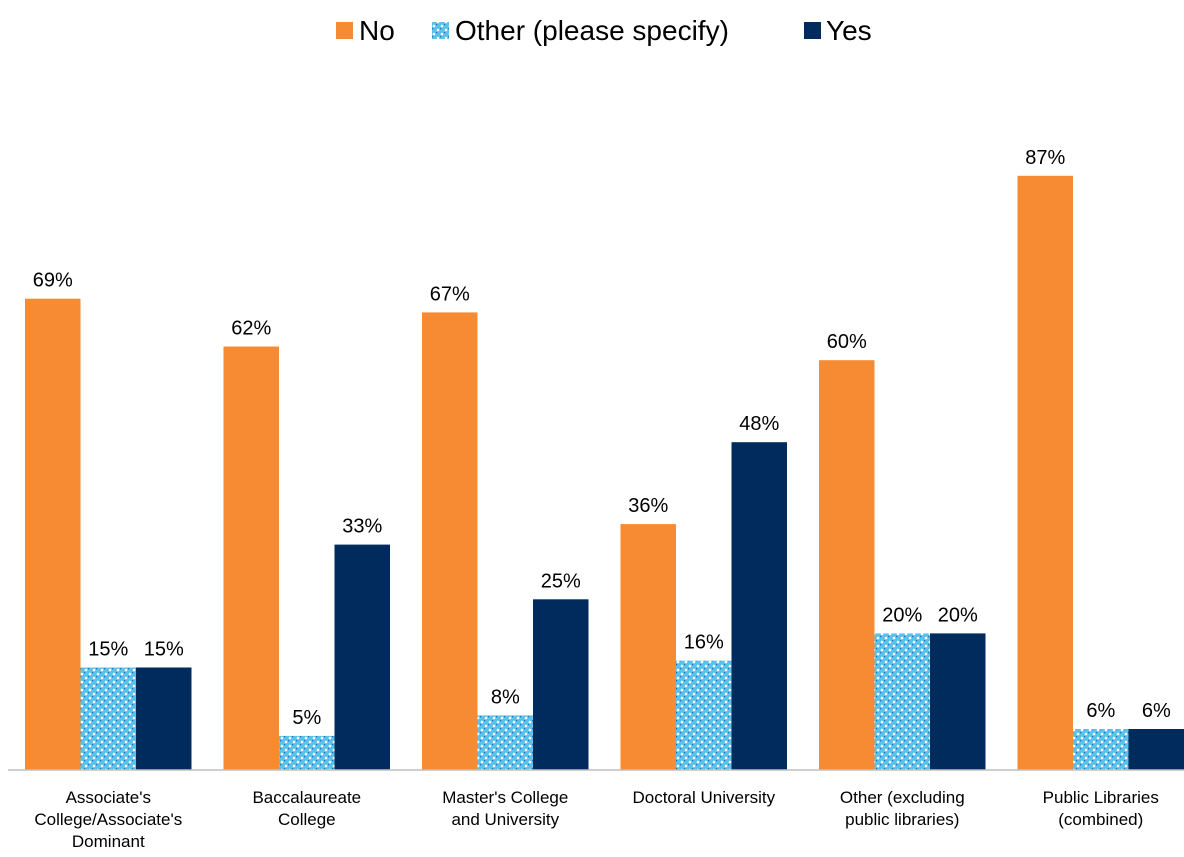  I want to click on category-label-0: Associate's College/Associate's Dominant, so click(108, 819).